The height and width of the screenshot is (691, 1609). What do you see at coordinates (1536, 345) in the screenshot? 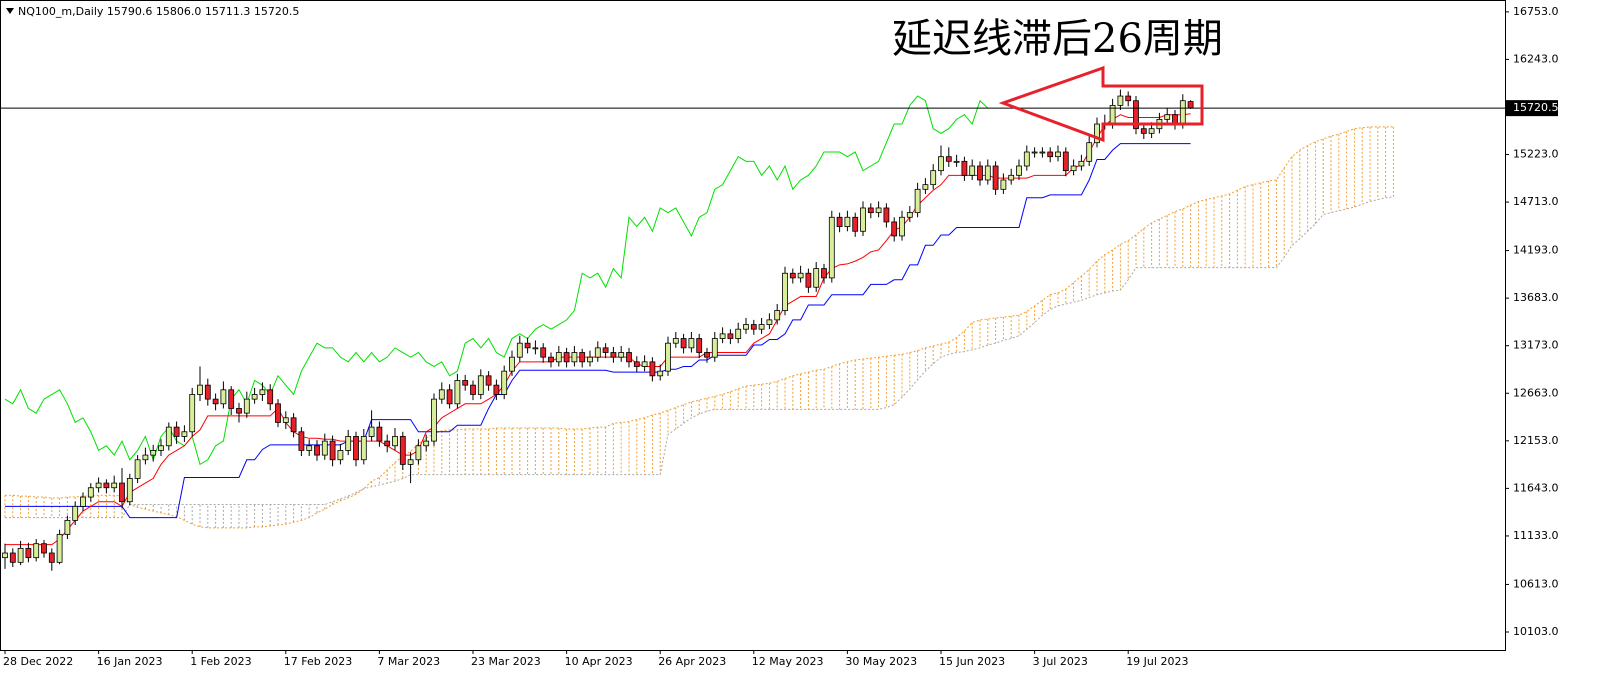
I see `y-tick-label: 13173.0` at bounding box center [1536, 345].